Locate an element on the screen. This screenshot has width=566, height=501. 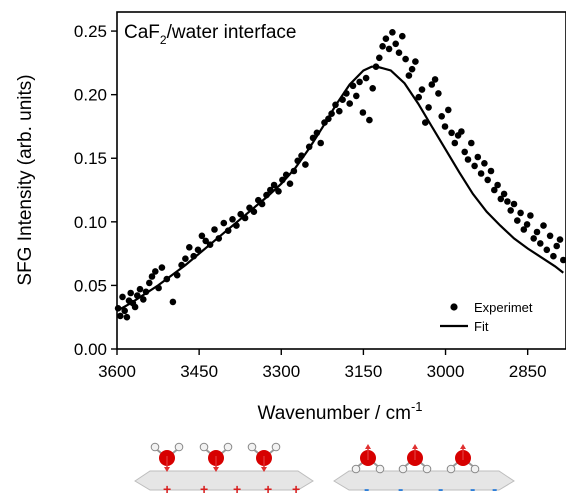
x-axis-title: Wavenumber / cm-1 is located at coordinates (339, 411).